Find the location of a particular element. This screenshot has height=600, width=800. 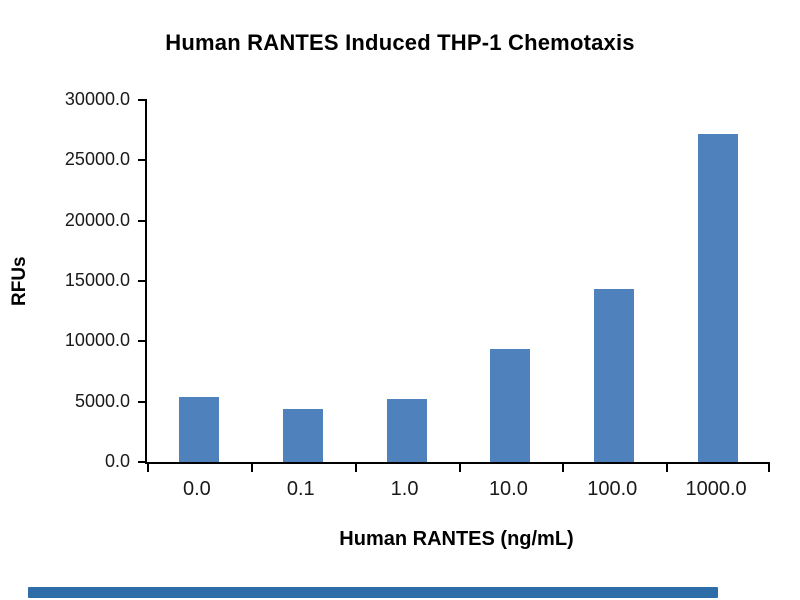

x-axis-labels: 0.0 0.1 1.0 10.0 100.0 1000.0 is located at coordinates (456, 492).